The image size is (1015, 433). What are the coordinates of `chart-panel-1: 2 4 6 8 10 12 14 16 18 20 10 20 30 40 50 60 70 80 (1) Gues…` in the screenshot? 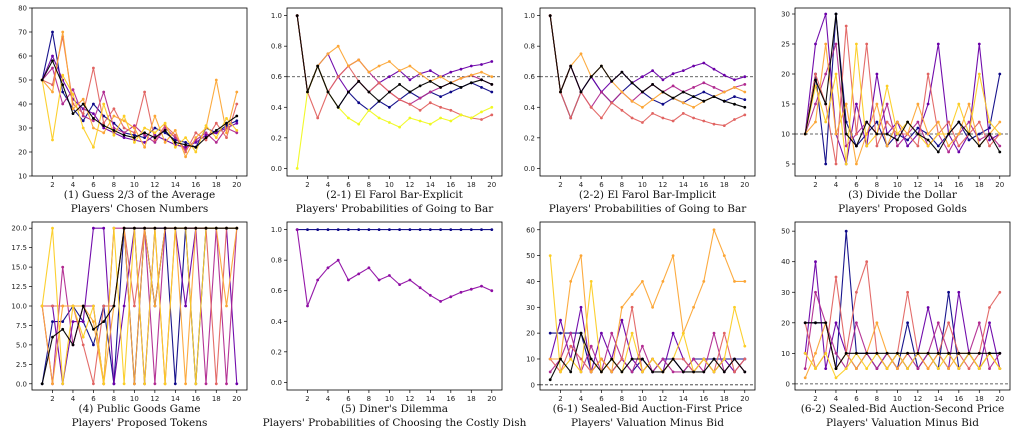 It's located at (133, 110).